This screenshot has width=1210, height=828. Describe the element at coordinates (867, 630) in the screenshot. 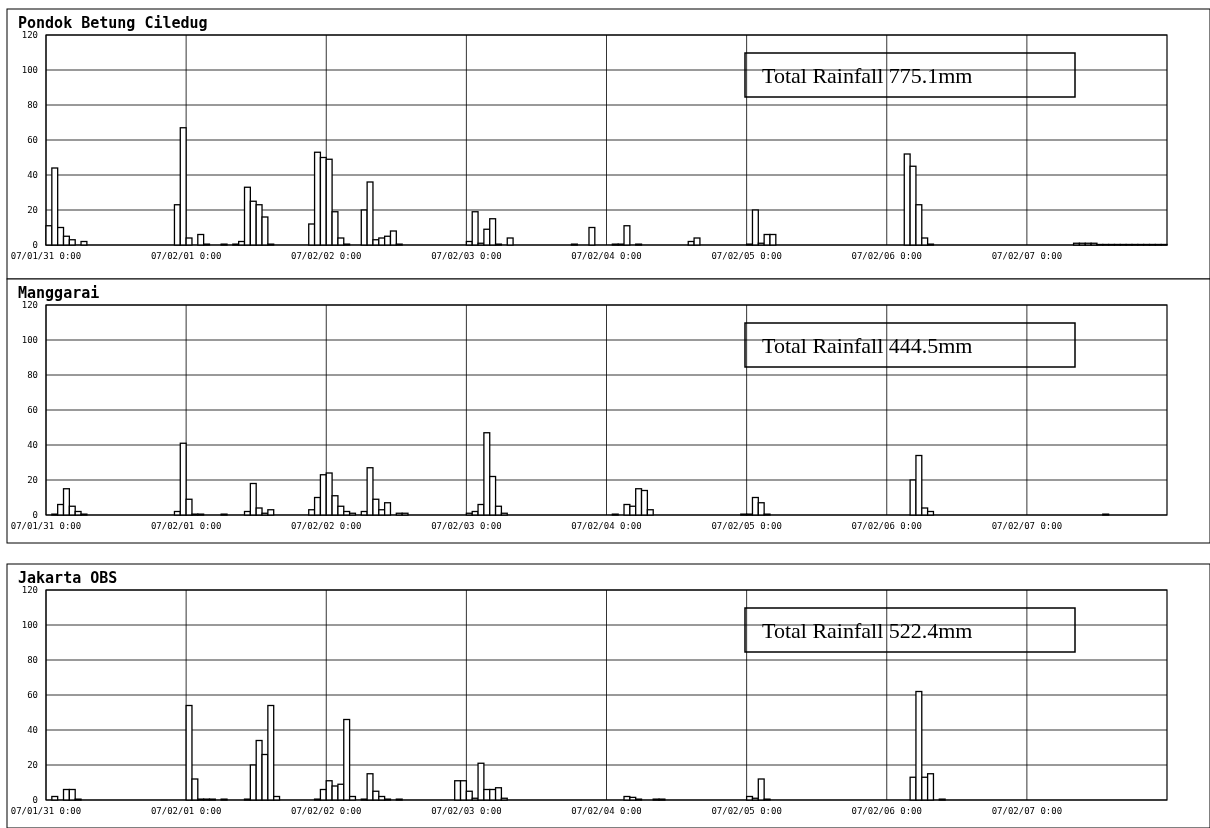

I see `annotation: Total Rainfall 522.4mm` at that location.